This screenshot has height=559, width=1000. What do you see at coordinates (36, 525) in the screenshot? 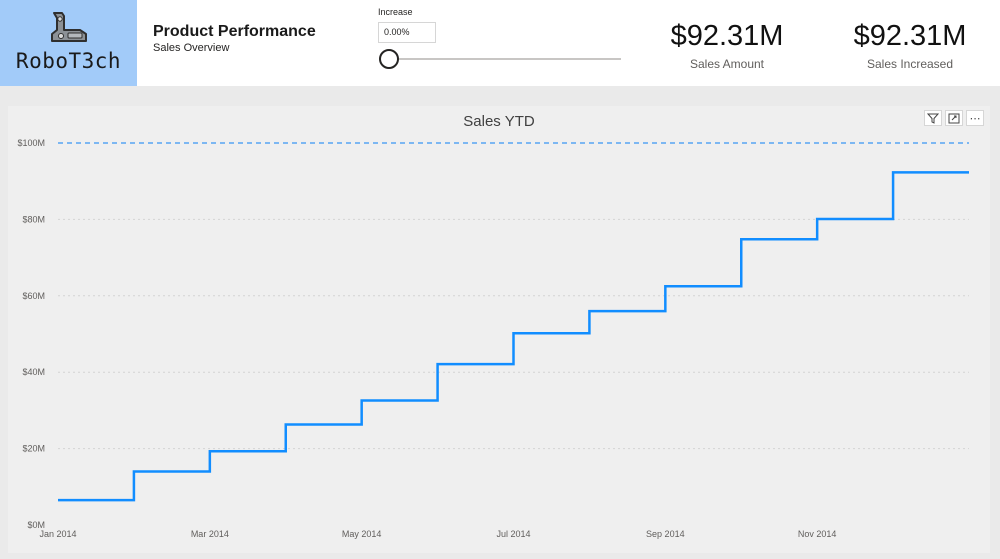
I see `y-tick-label: $0M` at bounding box center [36, 525].